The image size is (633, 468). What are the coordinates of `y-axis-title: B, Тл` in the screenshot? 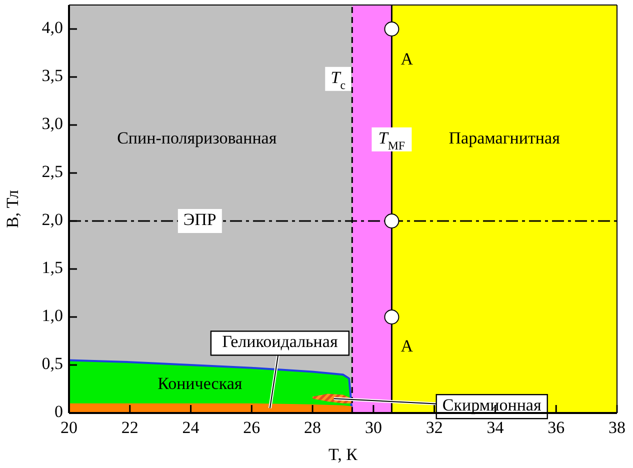 It's located at (12, 209).